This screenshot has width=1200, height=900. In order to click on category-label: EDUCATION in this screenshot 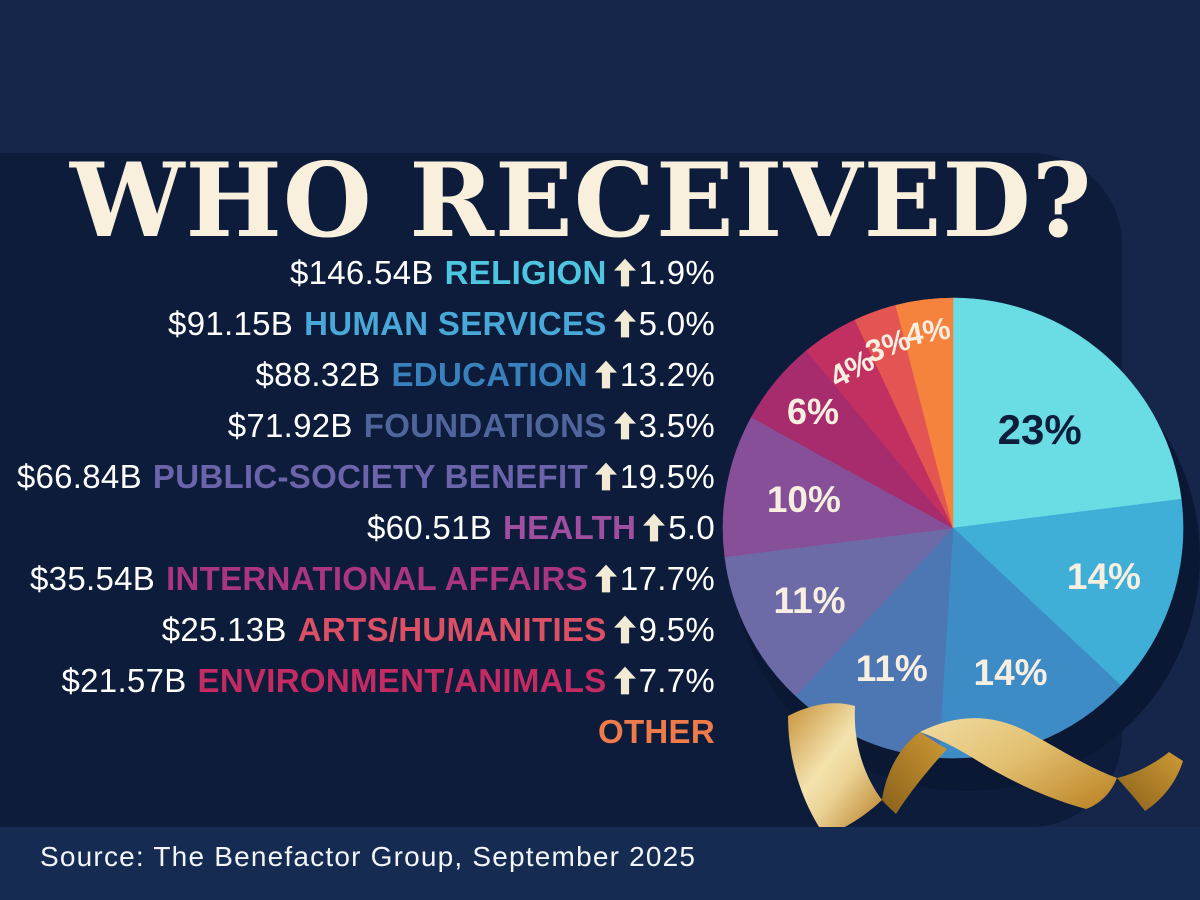, I will do `click(489, 374)`.